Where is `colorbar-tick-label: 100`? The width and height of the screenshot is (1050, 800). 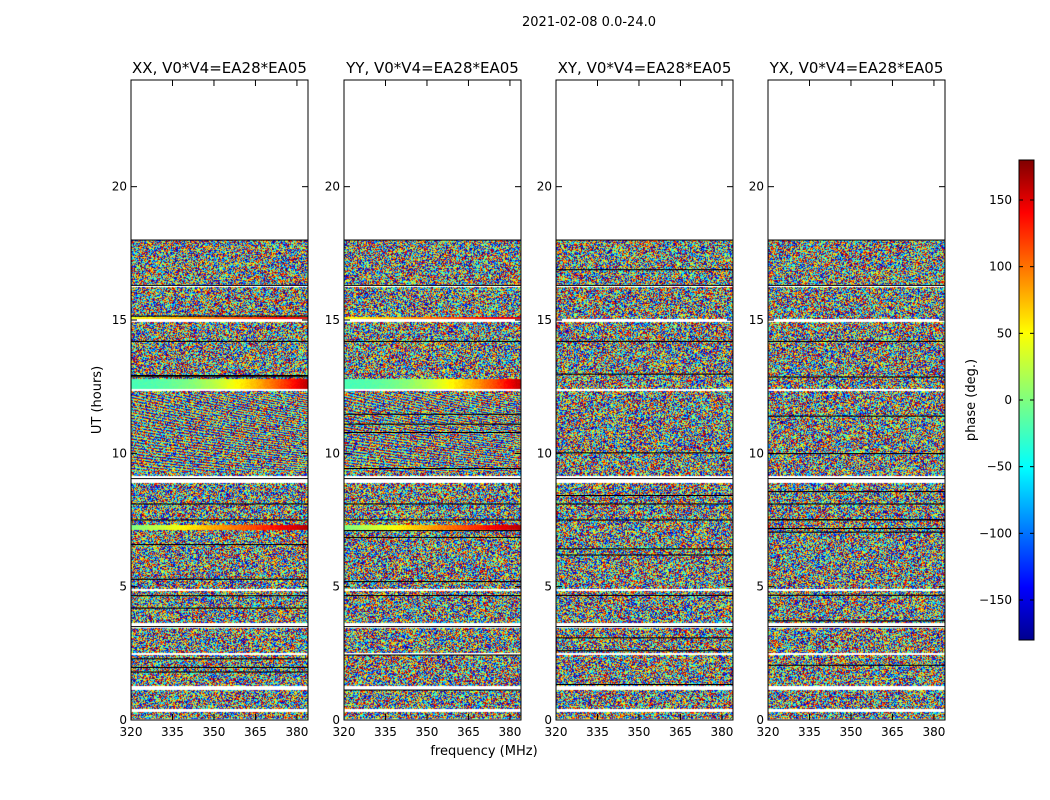 colorbar-tick-label: 100 is located at coordinates (1000, 267).